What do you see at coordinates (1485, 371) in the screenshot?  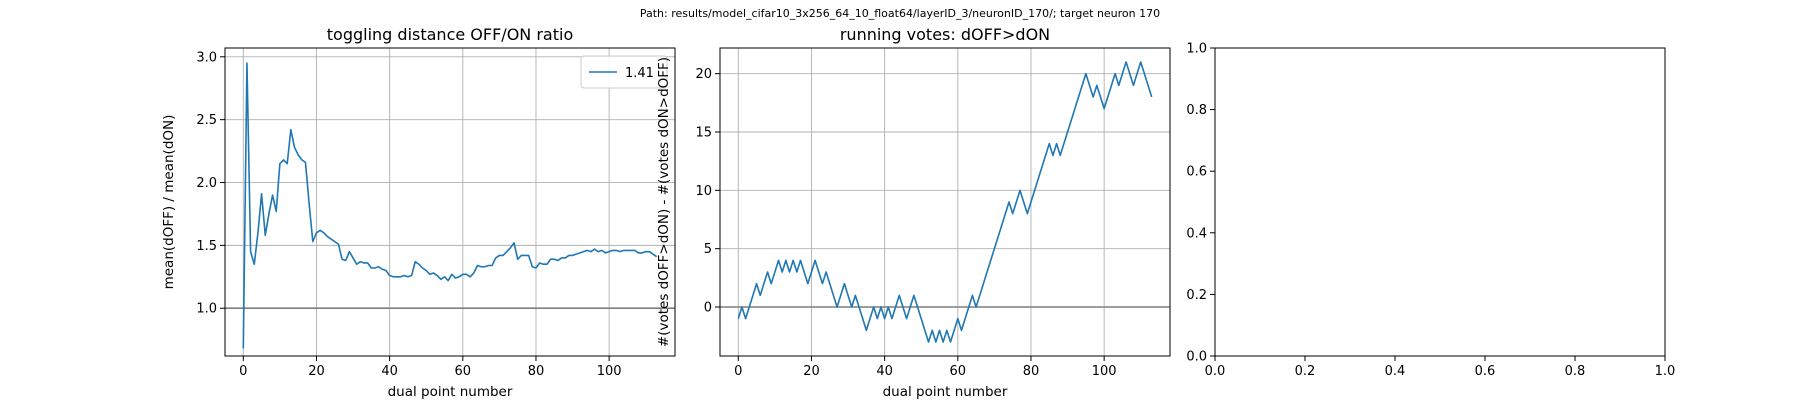 I see `empty-xtick-label-3: 0.6` at bounding box center [1485, 371].